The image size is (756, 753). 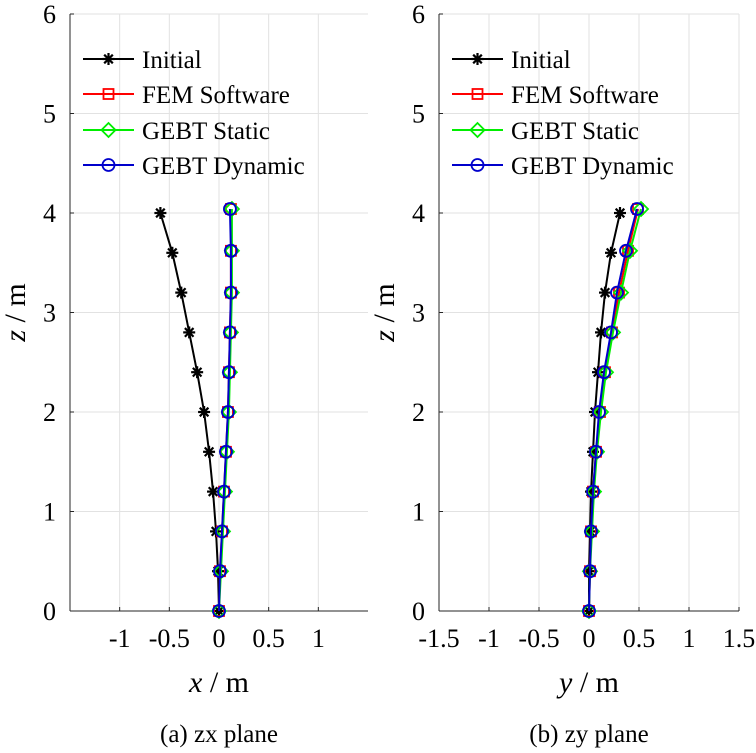 What do you see at coordinates (739, 638) in the screenshot?
I see `zy-x-tick-label: 1.5` at bounding box center [739, 638].